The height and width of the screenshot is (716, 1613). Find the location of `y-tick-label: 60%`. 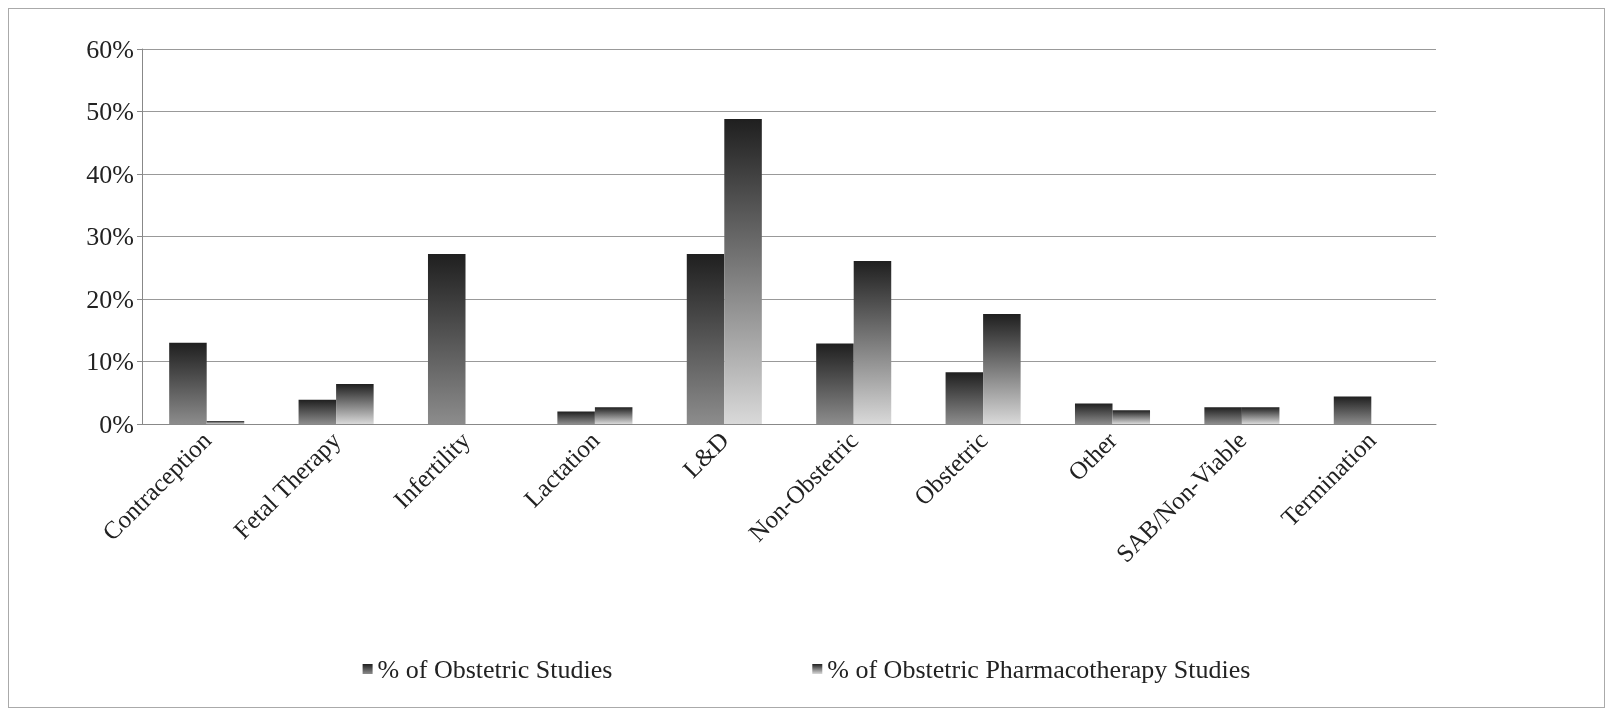

y-tick-label: 60% is located at coordinates (110, 49).